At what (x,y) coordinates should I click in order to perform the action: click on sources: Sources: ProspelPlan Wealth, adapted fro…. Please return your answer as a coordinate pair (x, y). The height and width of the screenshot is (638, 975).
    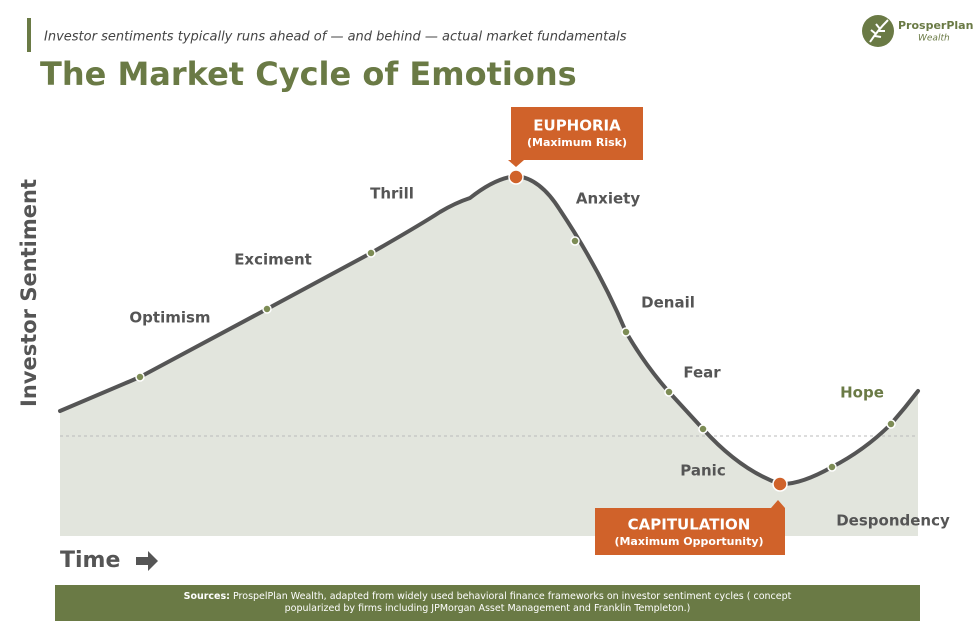
    Looking at the image, I should click on (487, 603).